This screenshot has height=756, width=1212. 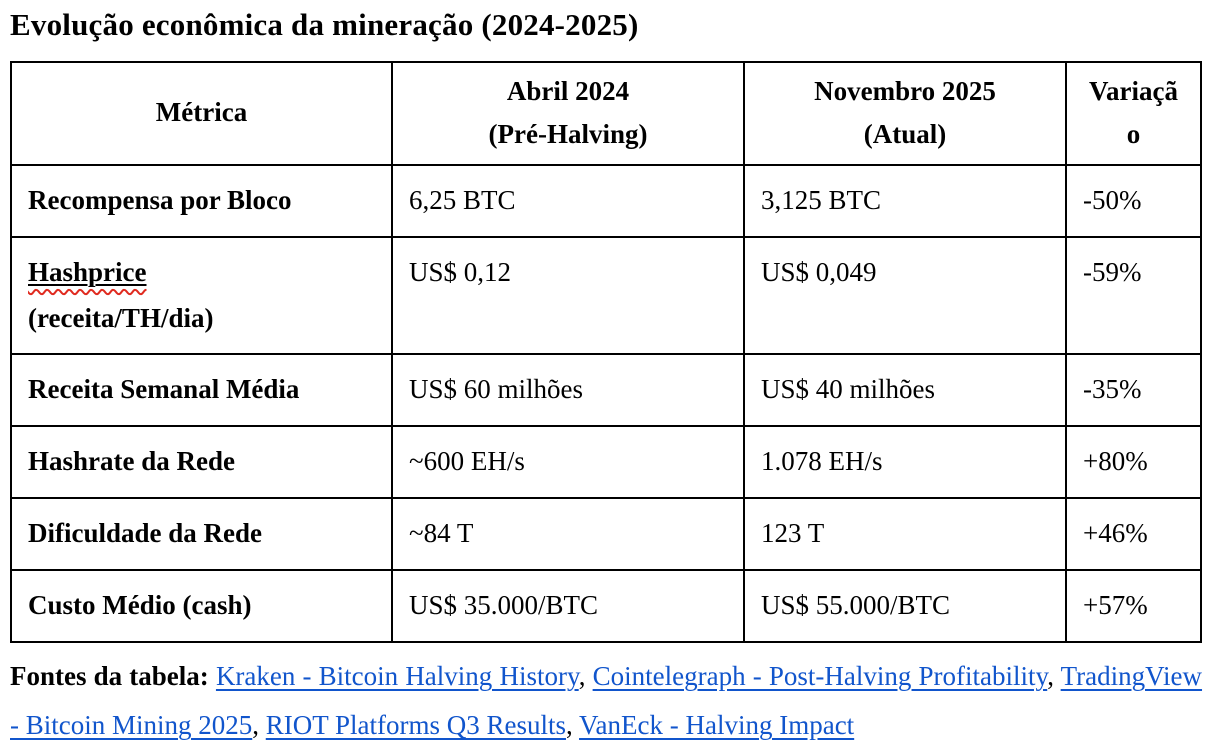 I want to click on cell-april-2024: US$ 0,12, so click(x=568, y=295).